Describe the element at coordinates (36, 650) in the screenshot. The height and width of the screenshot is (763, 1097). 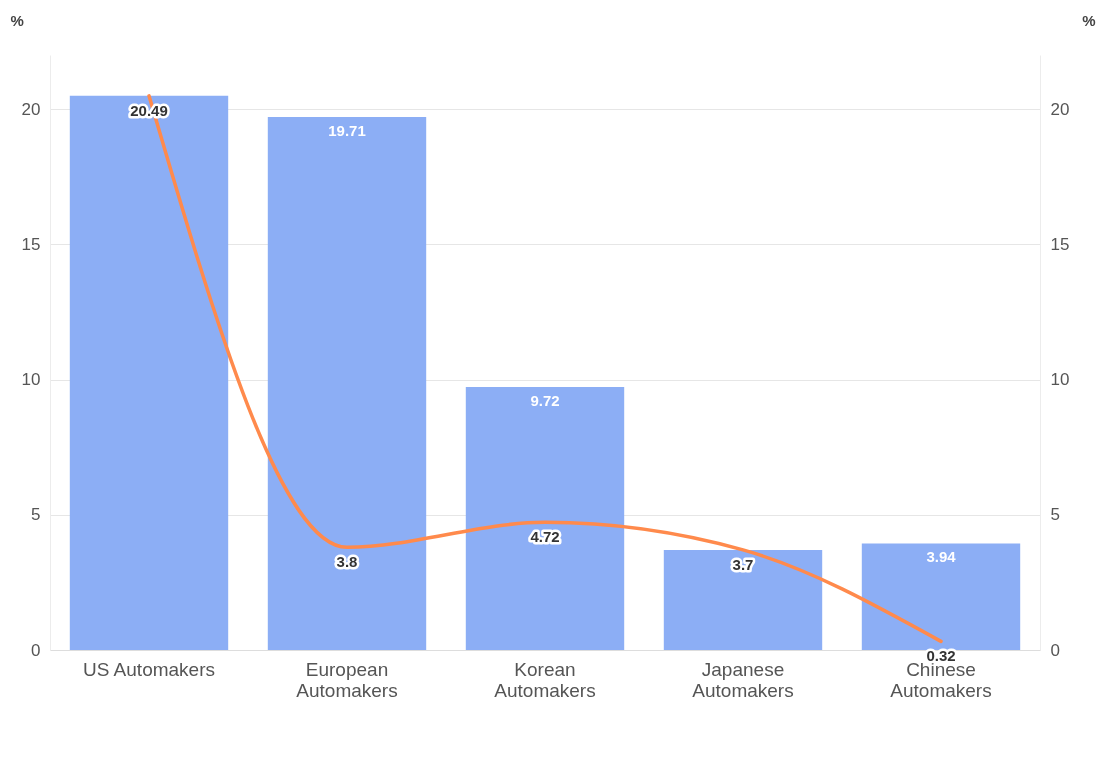
I see `y-tick-label: 0` at that location.